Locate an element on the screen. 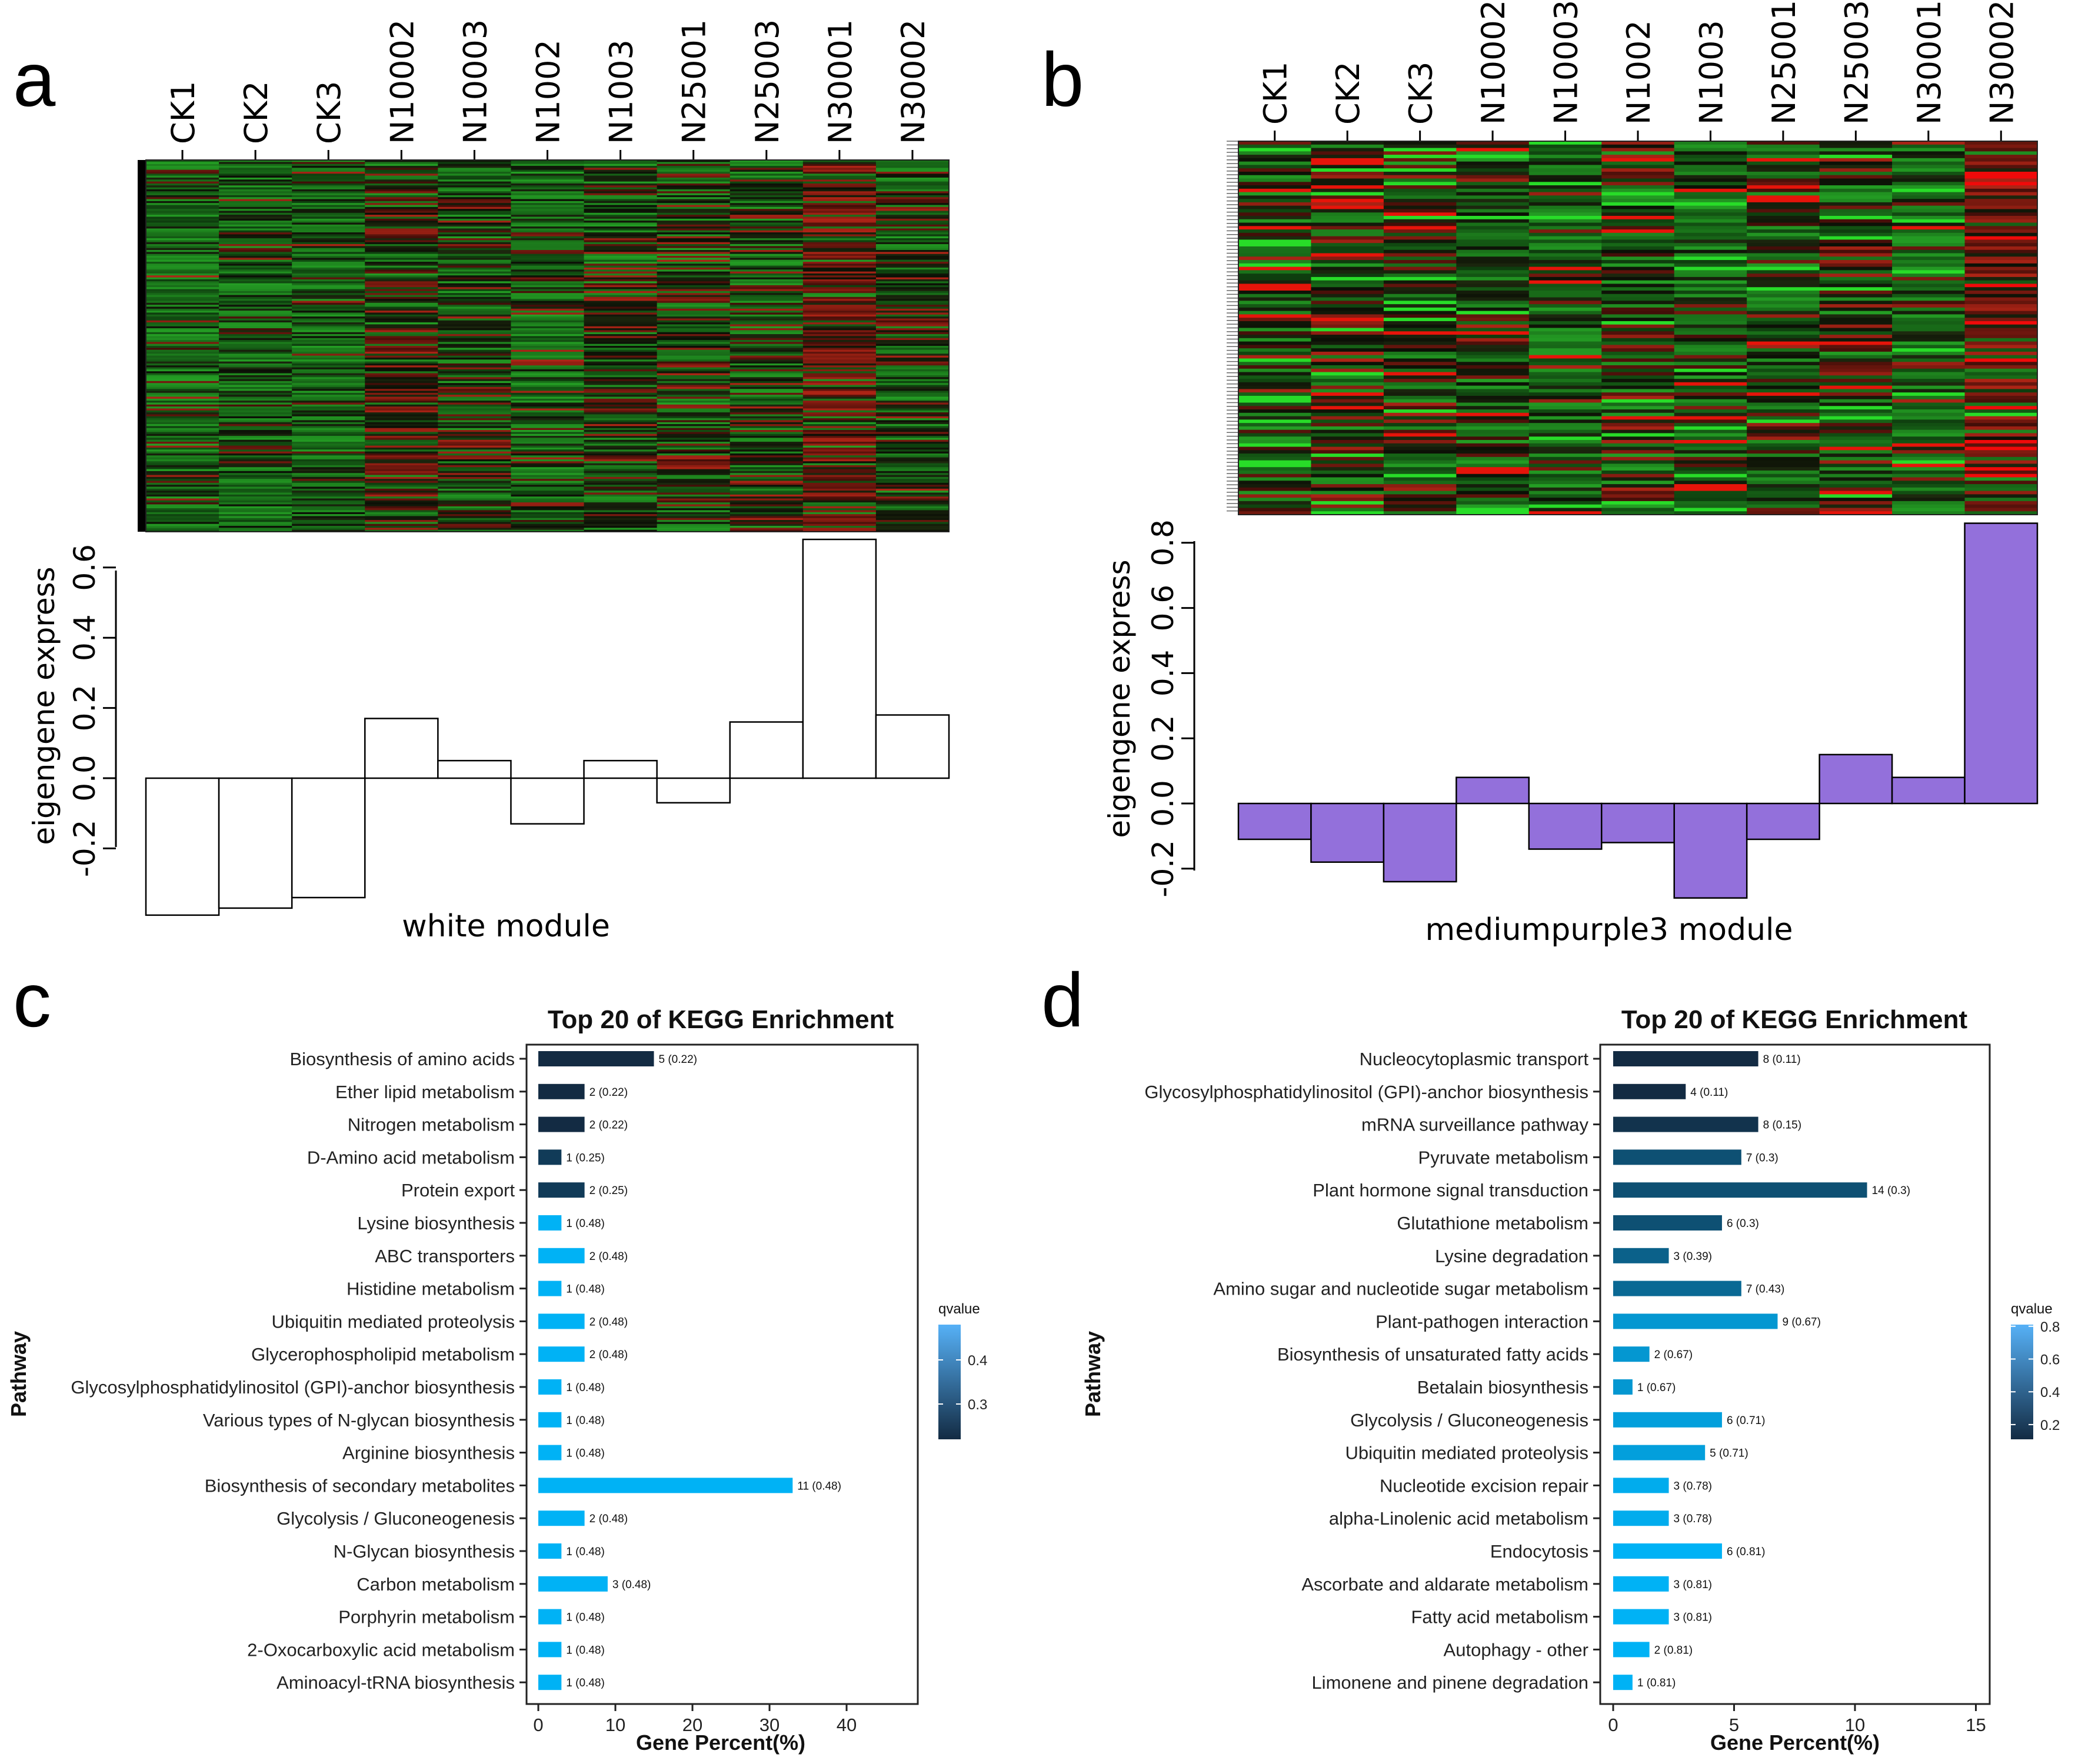  eigengene-bar is located at coordinates (913, 746).